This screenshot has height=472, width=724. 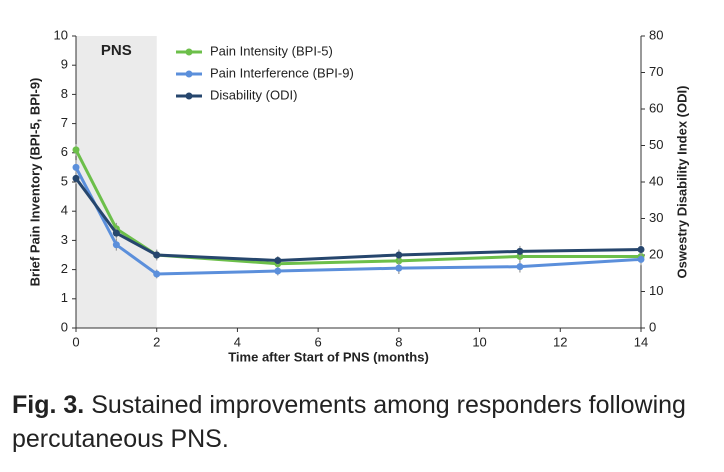 I want to click on y2-tick-label: 70, so click(x=656, y=71).